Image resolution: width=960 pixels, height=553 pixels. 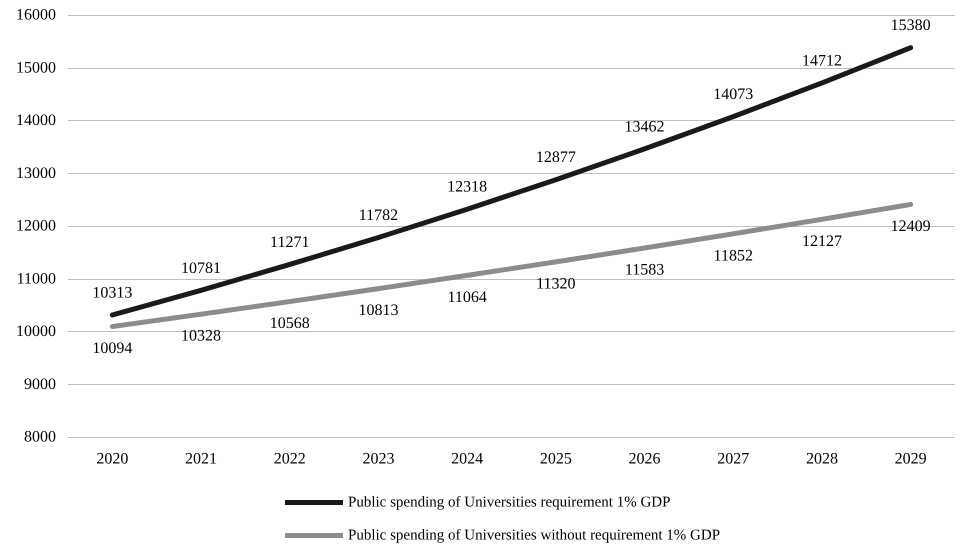 What do you see at coordinates (36, 67) in the screenshot?
I see `y-tick-label: 15000` at bounding box center [36, 67].